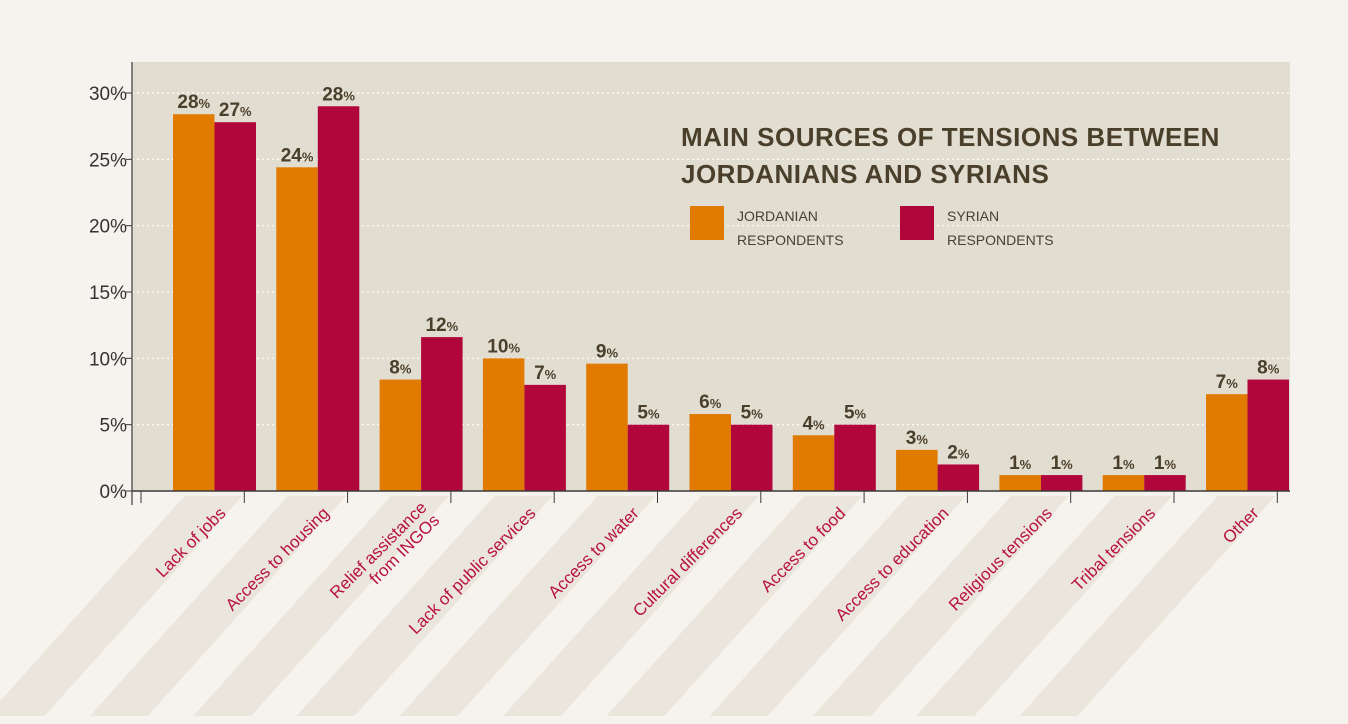 The width and height of the screenshot is (1348, 724). I want to click on data-label: 3%, so click(917, 438).